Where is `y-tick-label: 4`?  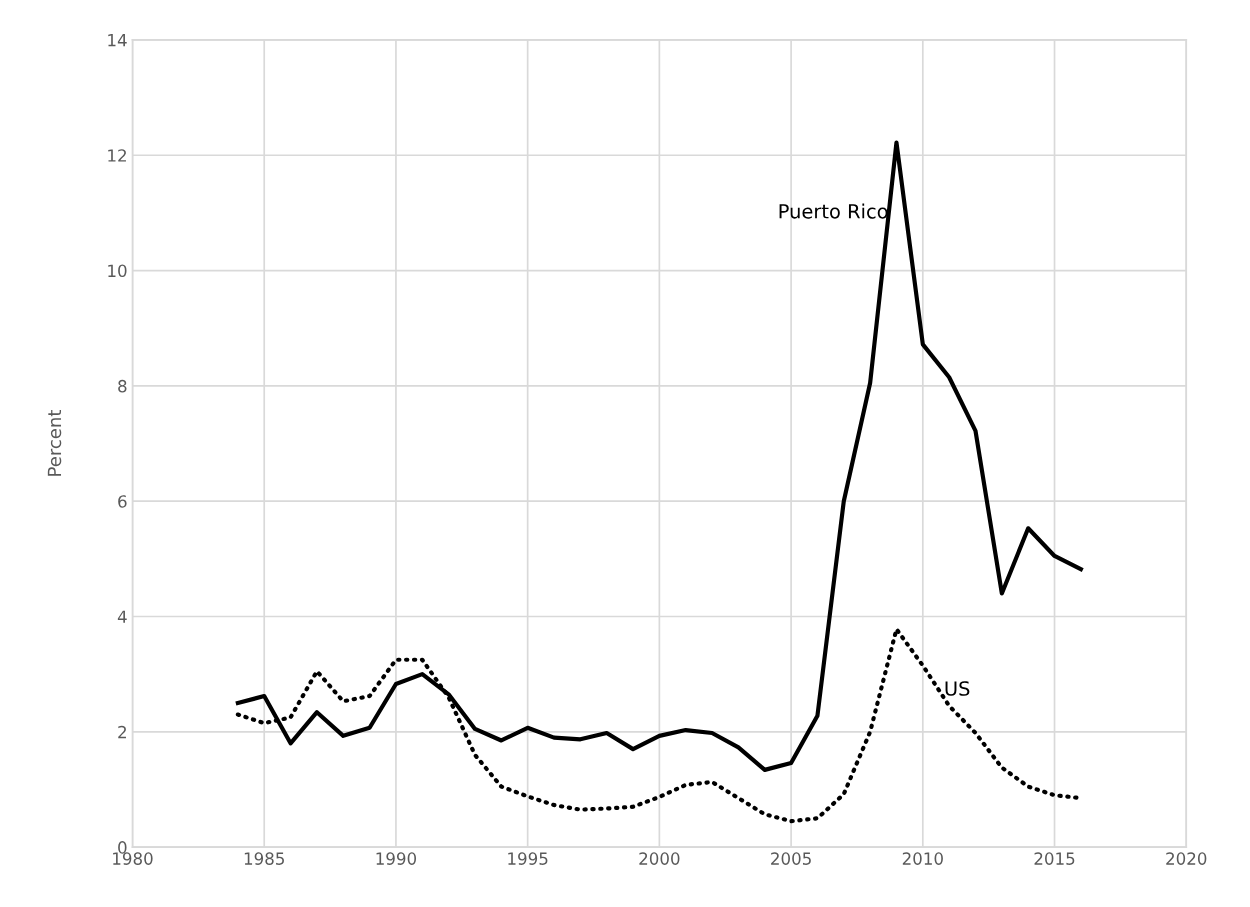 y-tick-label: 4 is located at coordinates (122, 616).